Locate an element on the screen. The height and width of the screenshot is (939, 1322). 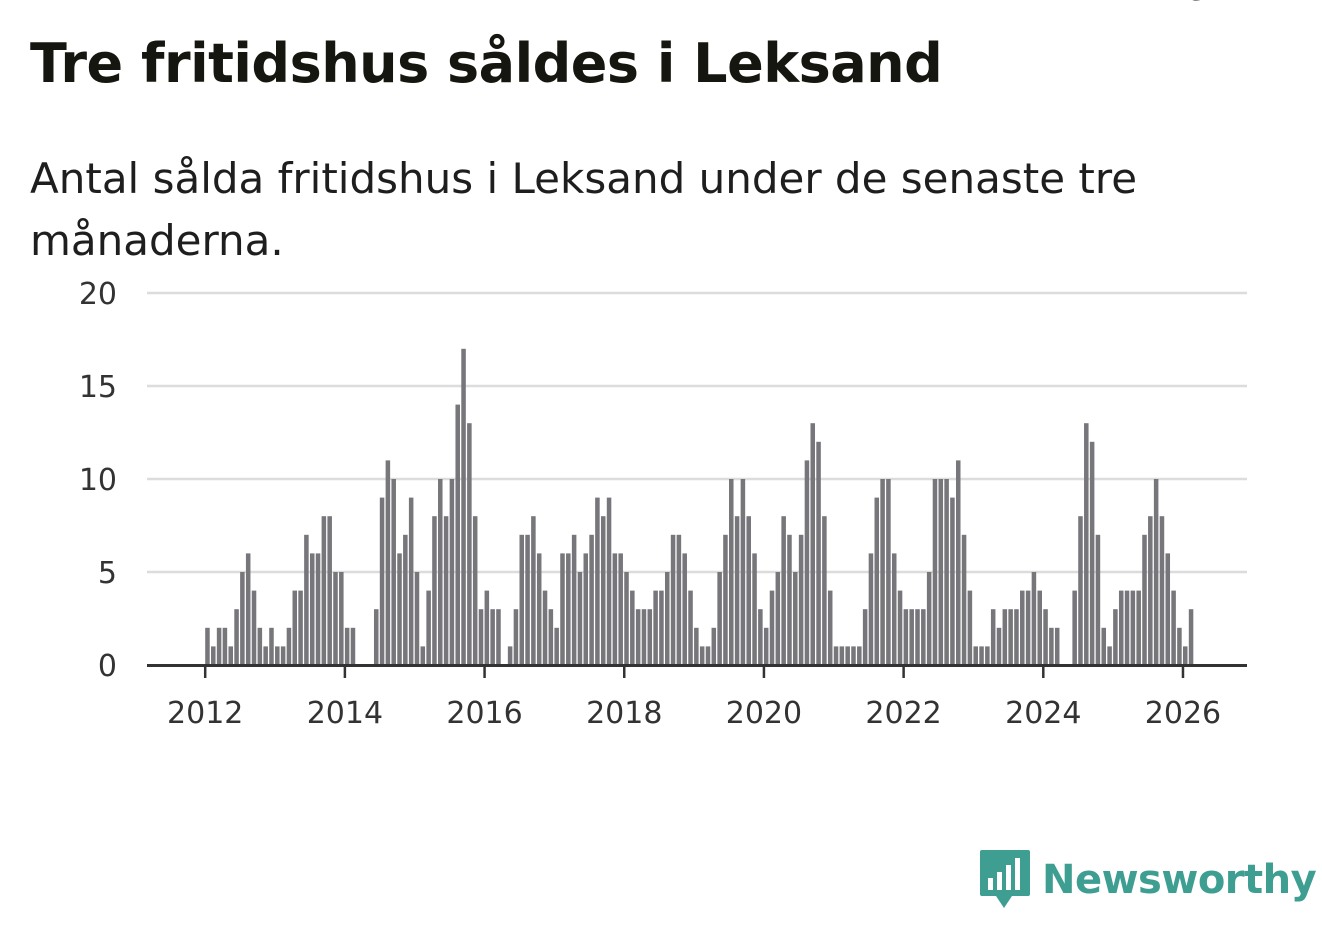
y-tick-label: 0 is located at coordinates (107, 666).